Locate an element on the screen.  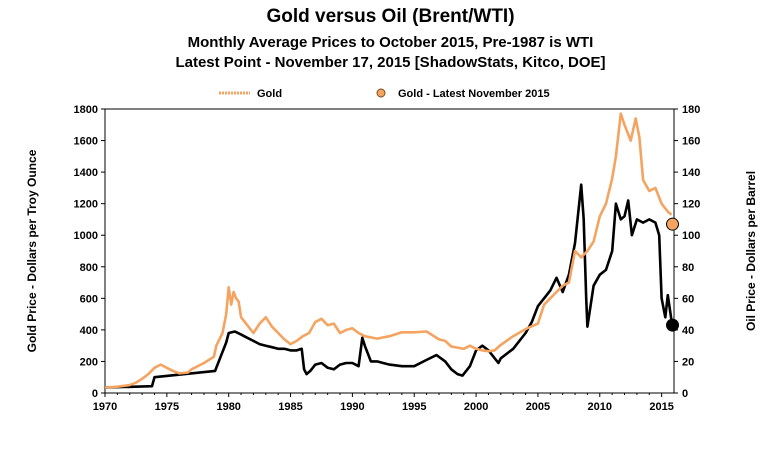
y-right-tick-label: 80 is located at coordinates (688, 268).